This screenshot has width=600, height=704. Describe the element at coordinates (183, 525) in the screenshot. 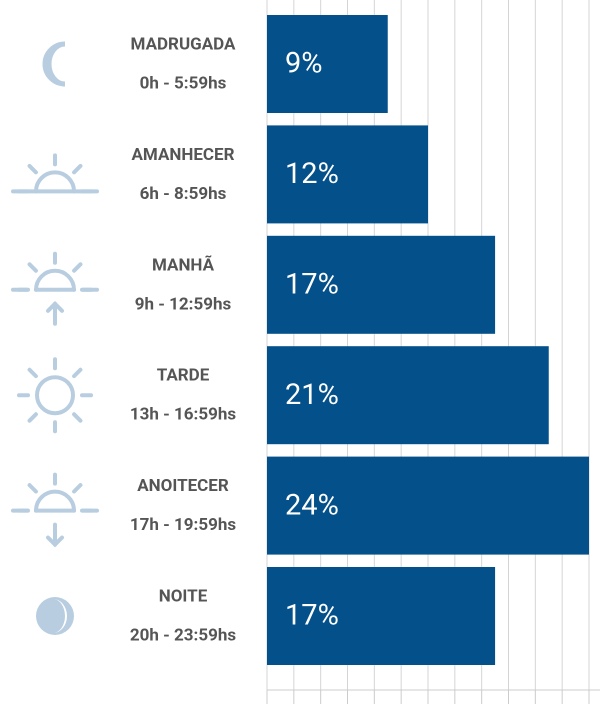

I see `period-label: 17h - 19:59hs` at that location.